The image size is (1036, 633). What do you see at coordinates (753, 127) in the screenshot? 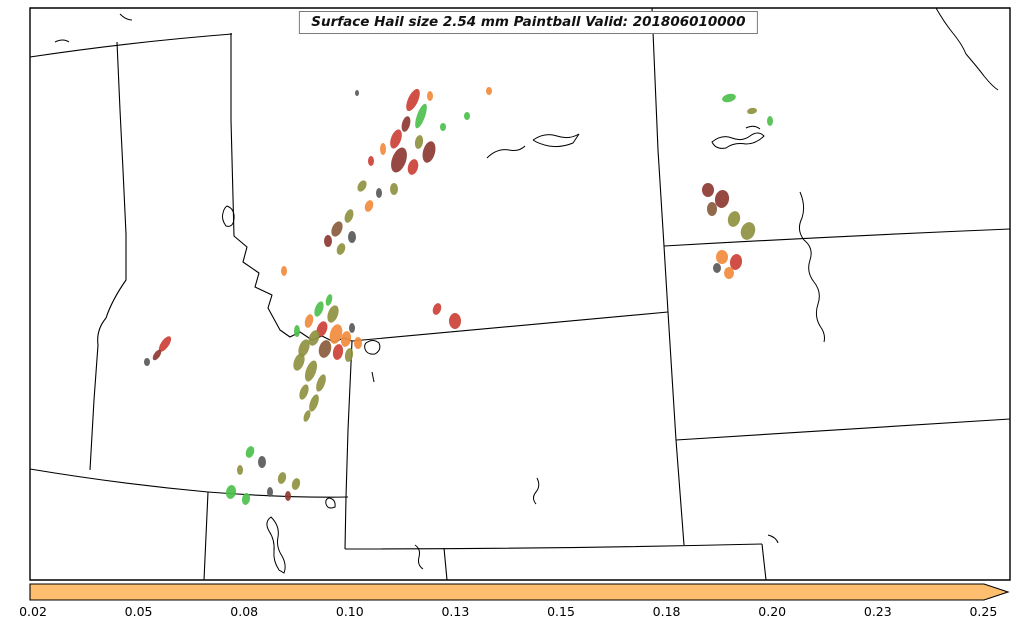
I see `devils-lake` at bounding box center [753, 127].